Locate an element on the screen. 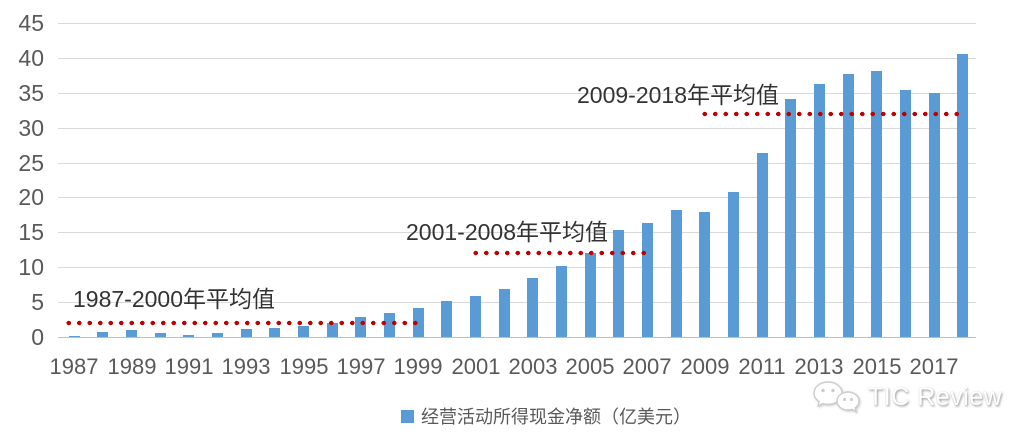 Image resolution: width=1021 pixels, height=441 pixels. legend-label: 经营活动所得现金净额（亿美元） is located at coordinates (556, 417).